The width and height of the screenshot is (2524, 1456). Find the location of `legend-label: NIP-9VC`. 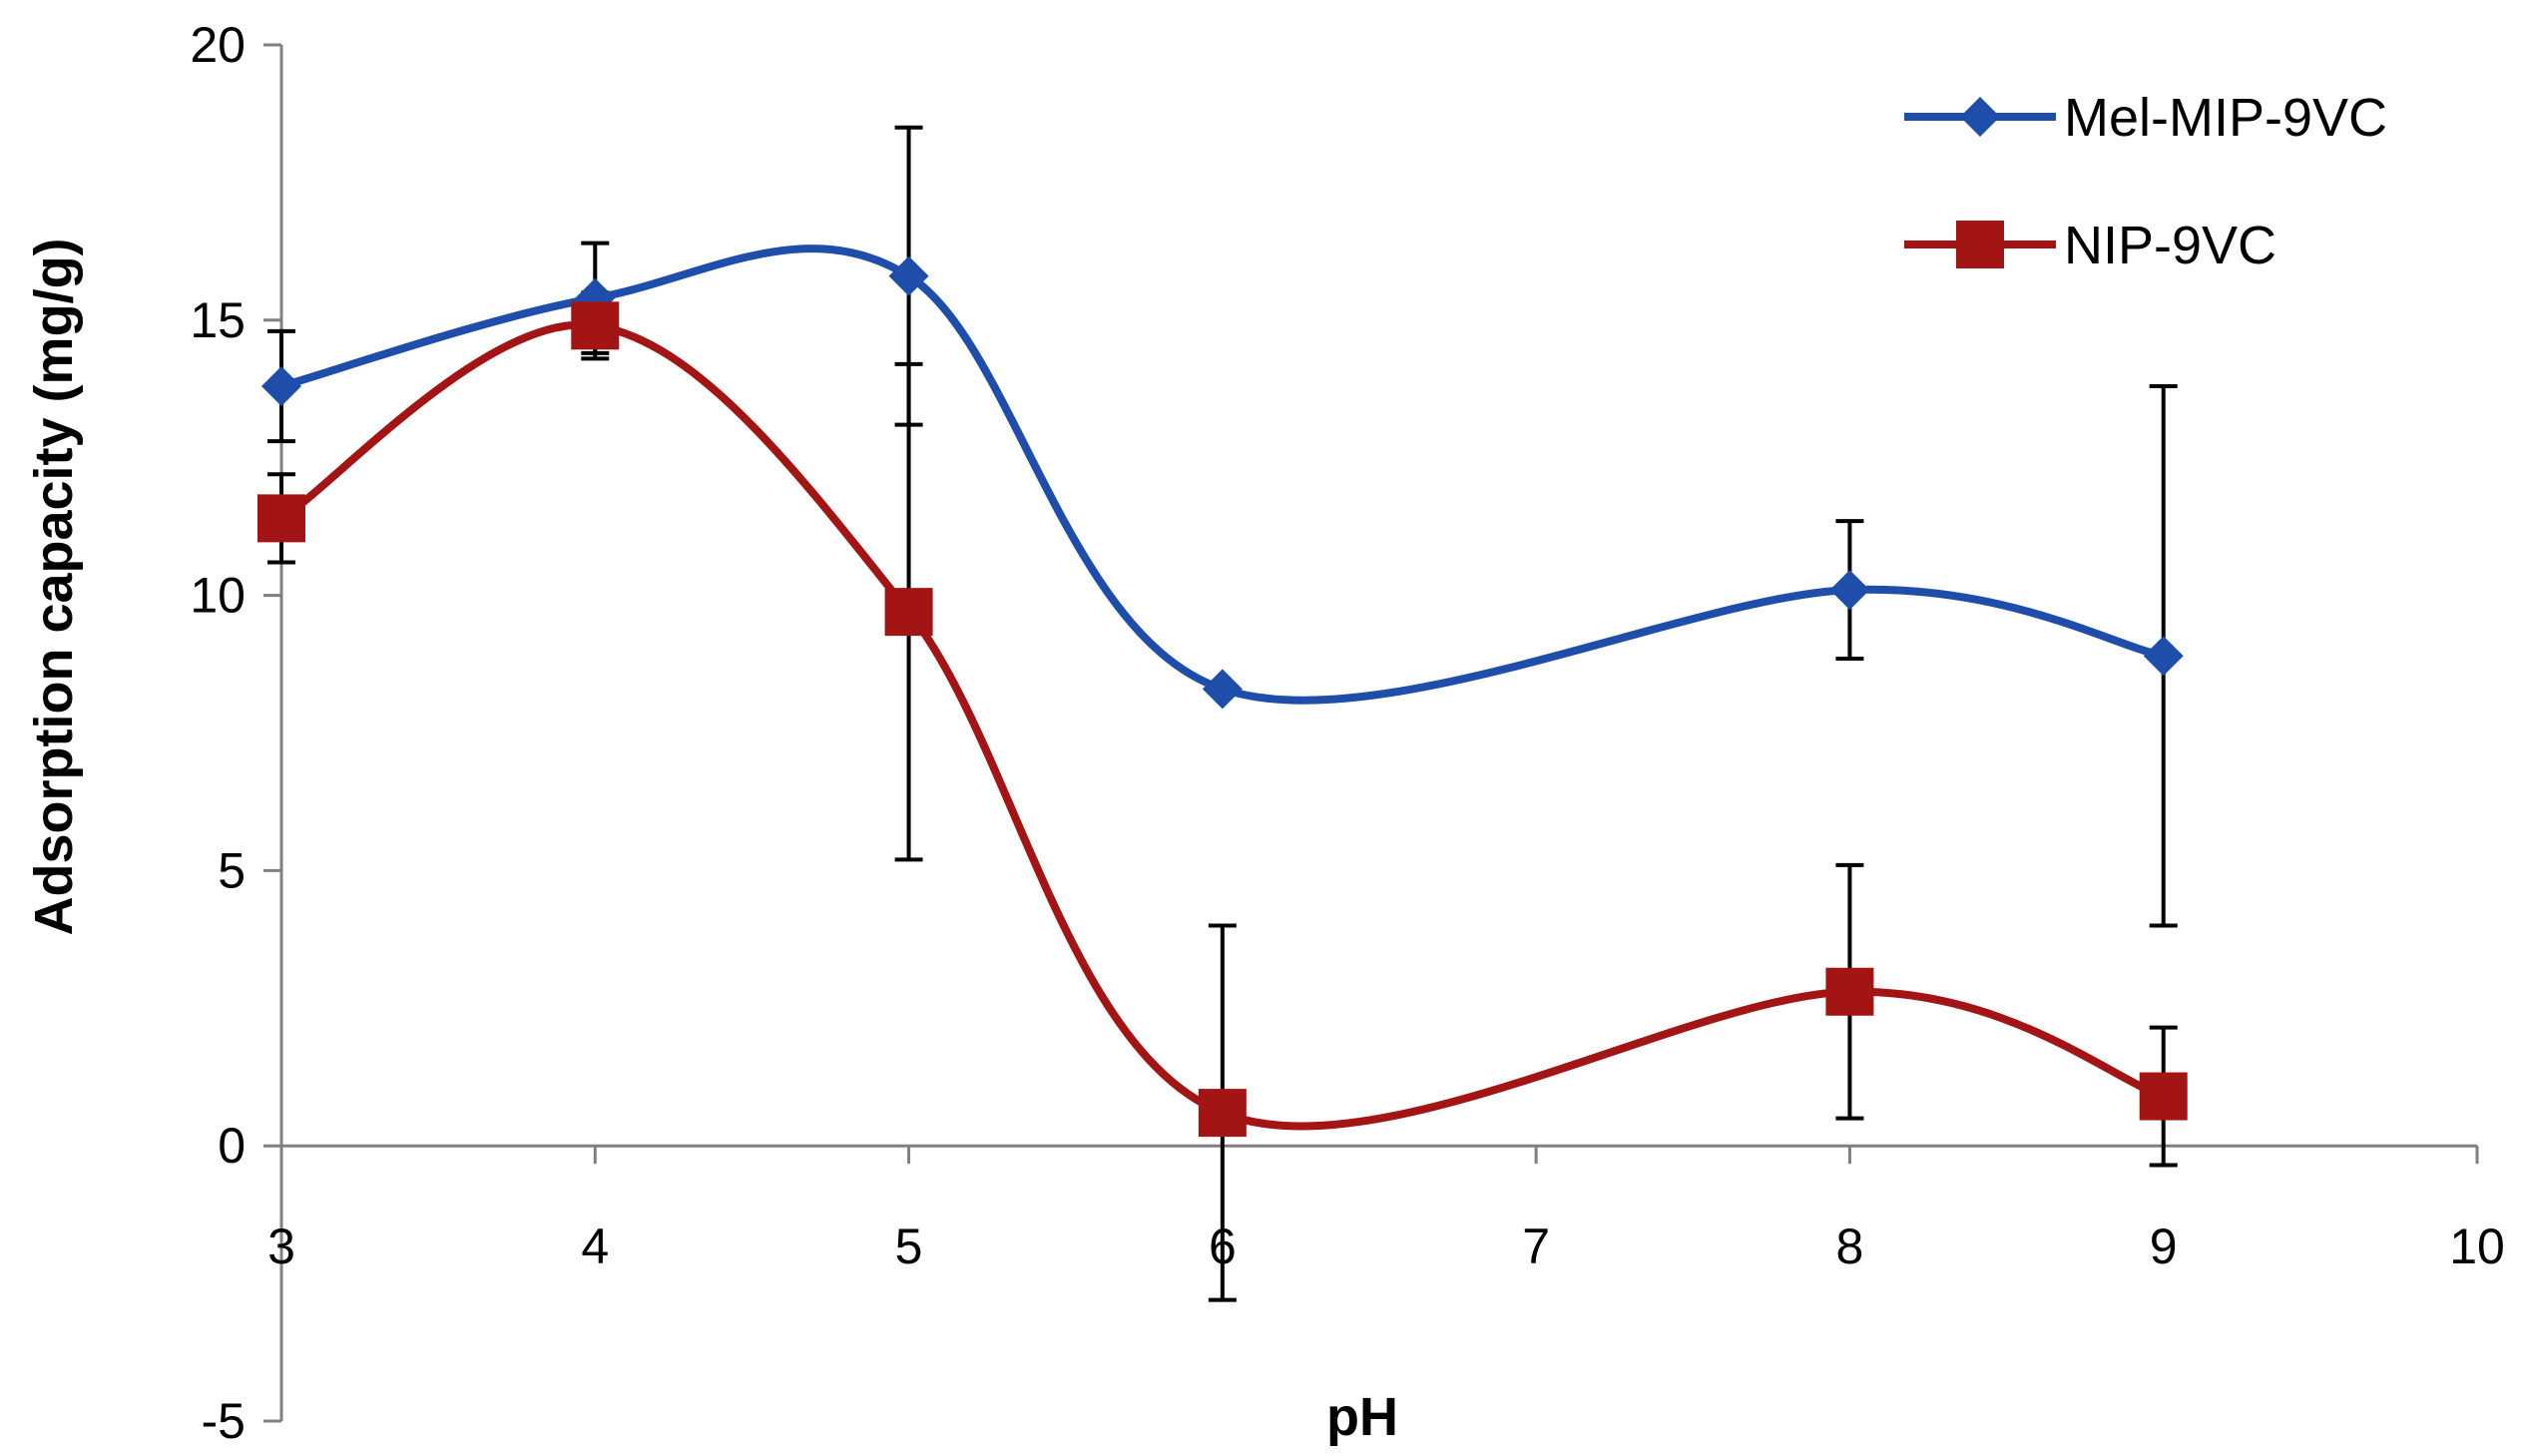

legend-label: NIP-9VC is located at coordinates (2170, 245).